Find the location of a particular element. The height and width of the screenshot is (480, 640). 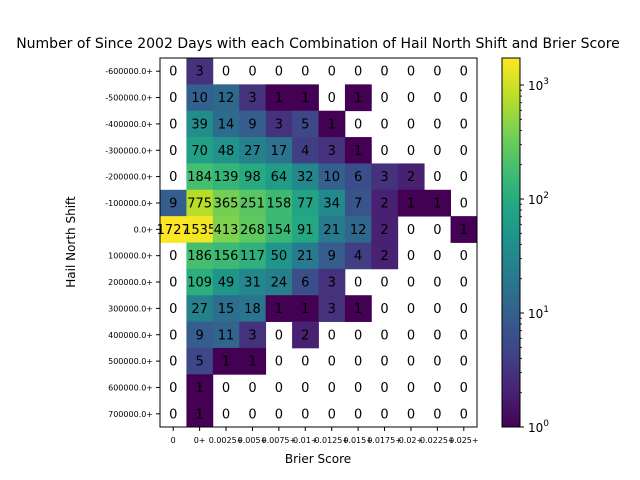

cell-value-label: 2 is located at coordinates (384, 256).